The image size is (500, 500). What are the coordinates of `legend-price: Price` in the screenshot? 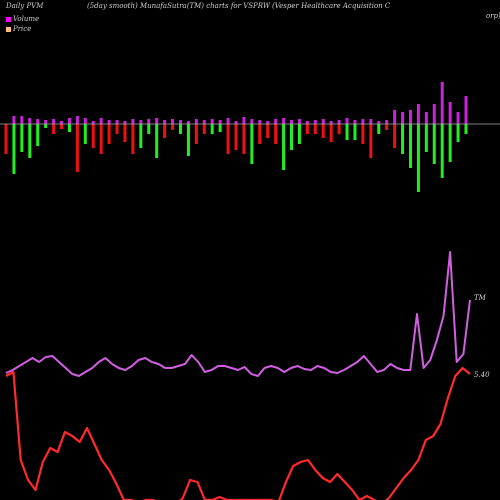 It's located at (18, 29).